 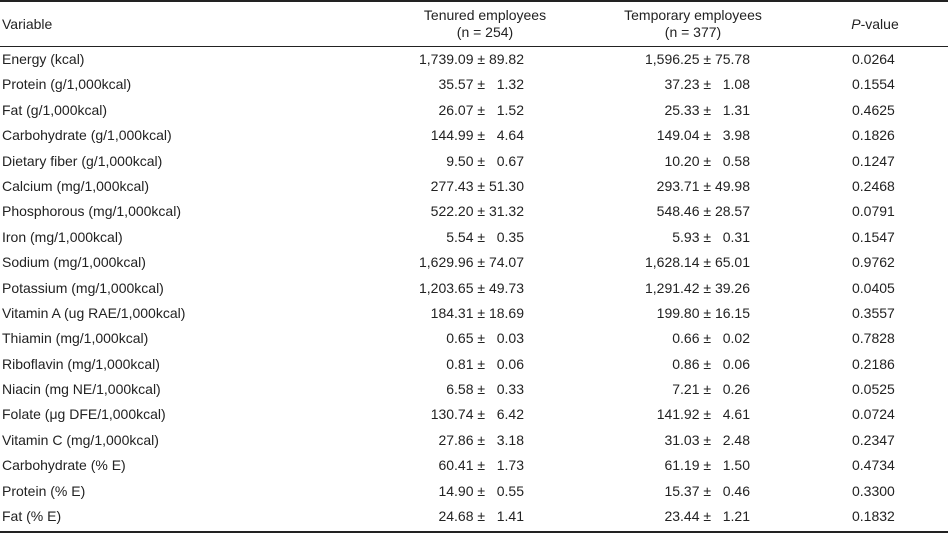 What do you see at coordinates (873, 160) in the screenshot?
I see `p-value-cell: 0.1247` at bounding box center [873, 160].